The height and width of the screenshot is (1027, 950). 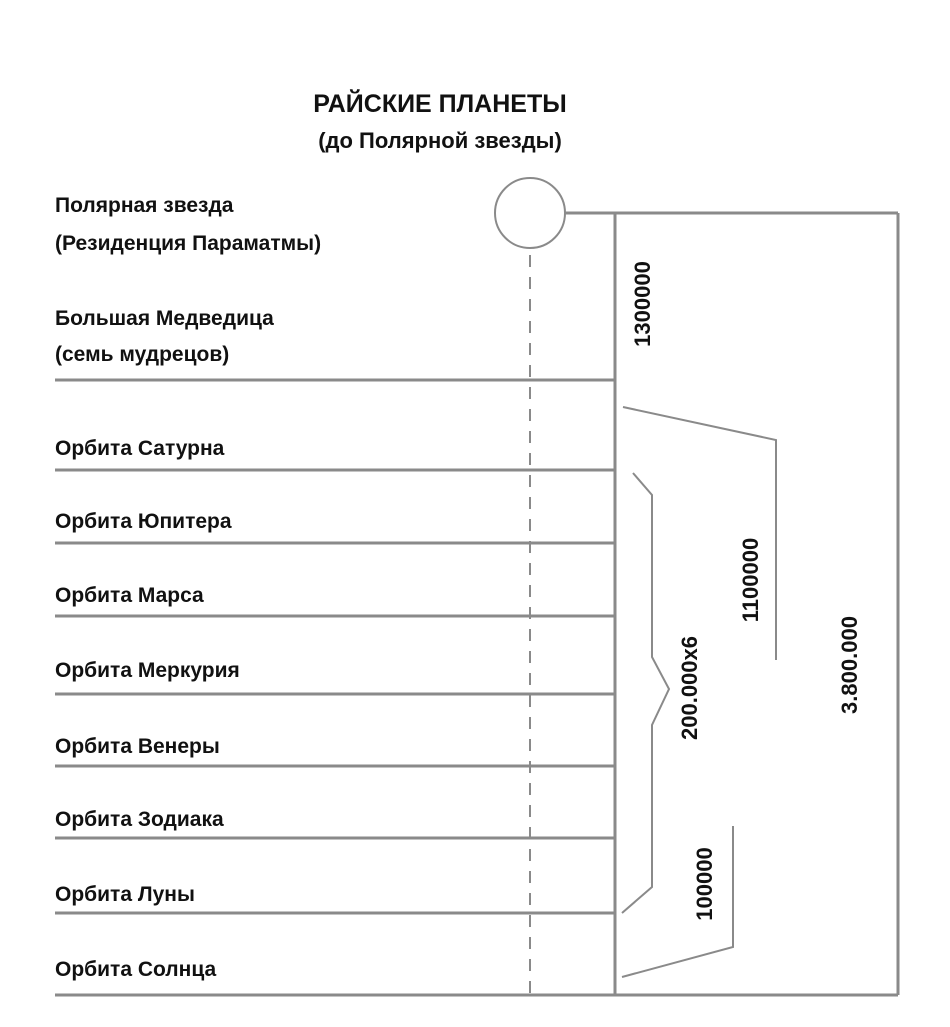 I want to click on label-mercury-orbit: Орбита Меркурия, so click(x=147, y=670).